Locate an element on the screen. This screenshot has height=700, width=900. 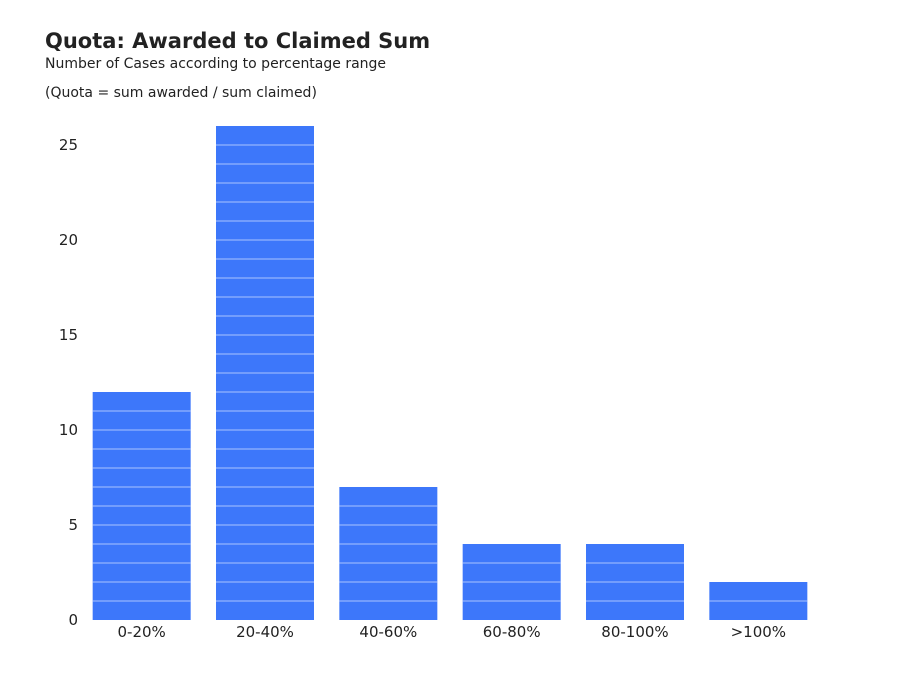
chart-note: (Quota = sum awarded / sum claimed) is located at coordinates (181, 93).